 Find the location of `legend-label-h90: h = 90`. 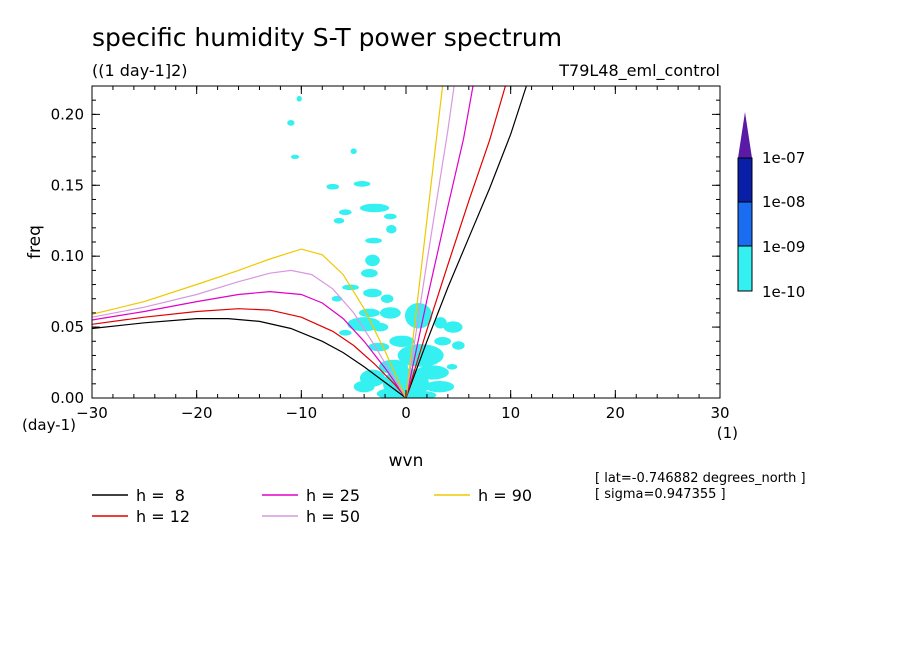

legend-label-h90: h = 90 is located at coordinates (505, 495).